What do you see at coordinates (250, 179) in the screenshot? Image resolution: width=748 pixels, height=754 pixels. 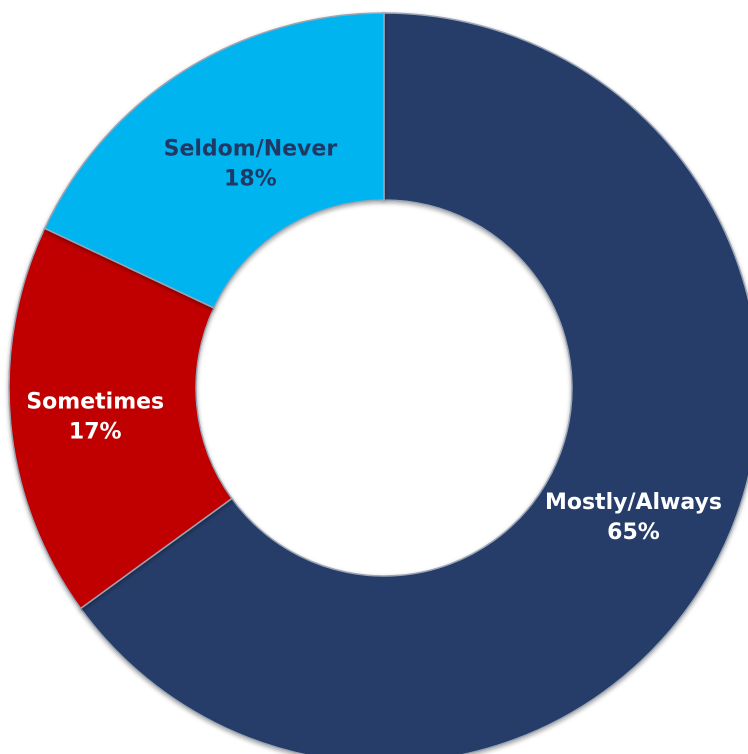 I see `slice-label-value: 18%` at bounding box center [250, 179].